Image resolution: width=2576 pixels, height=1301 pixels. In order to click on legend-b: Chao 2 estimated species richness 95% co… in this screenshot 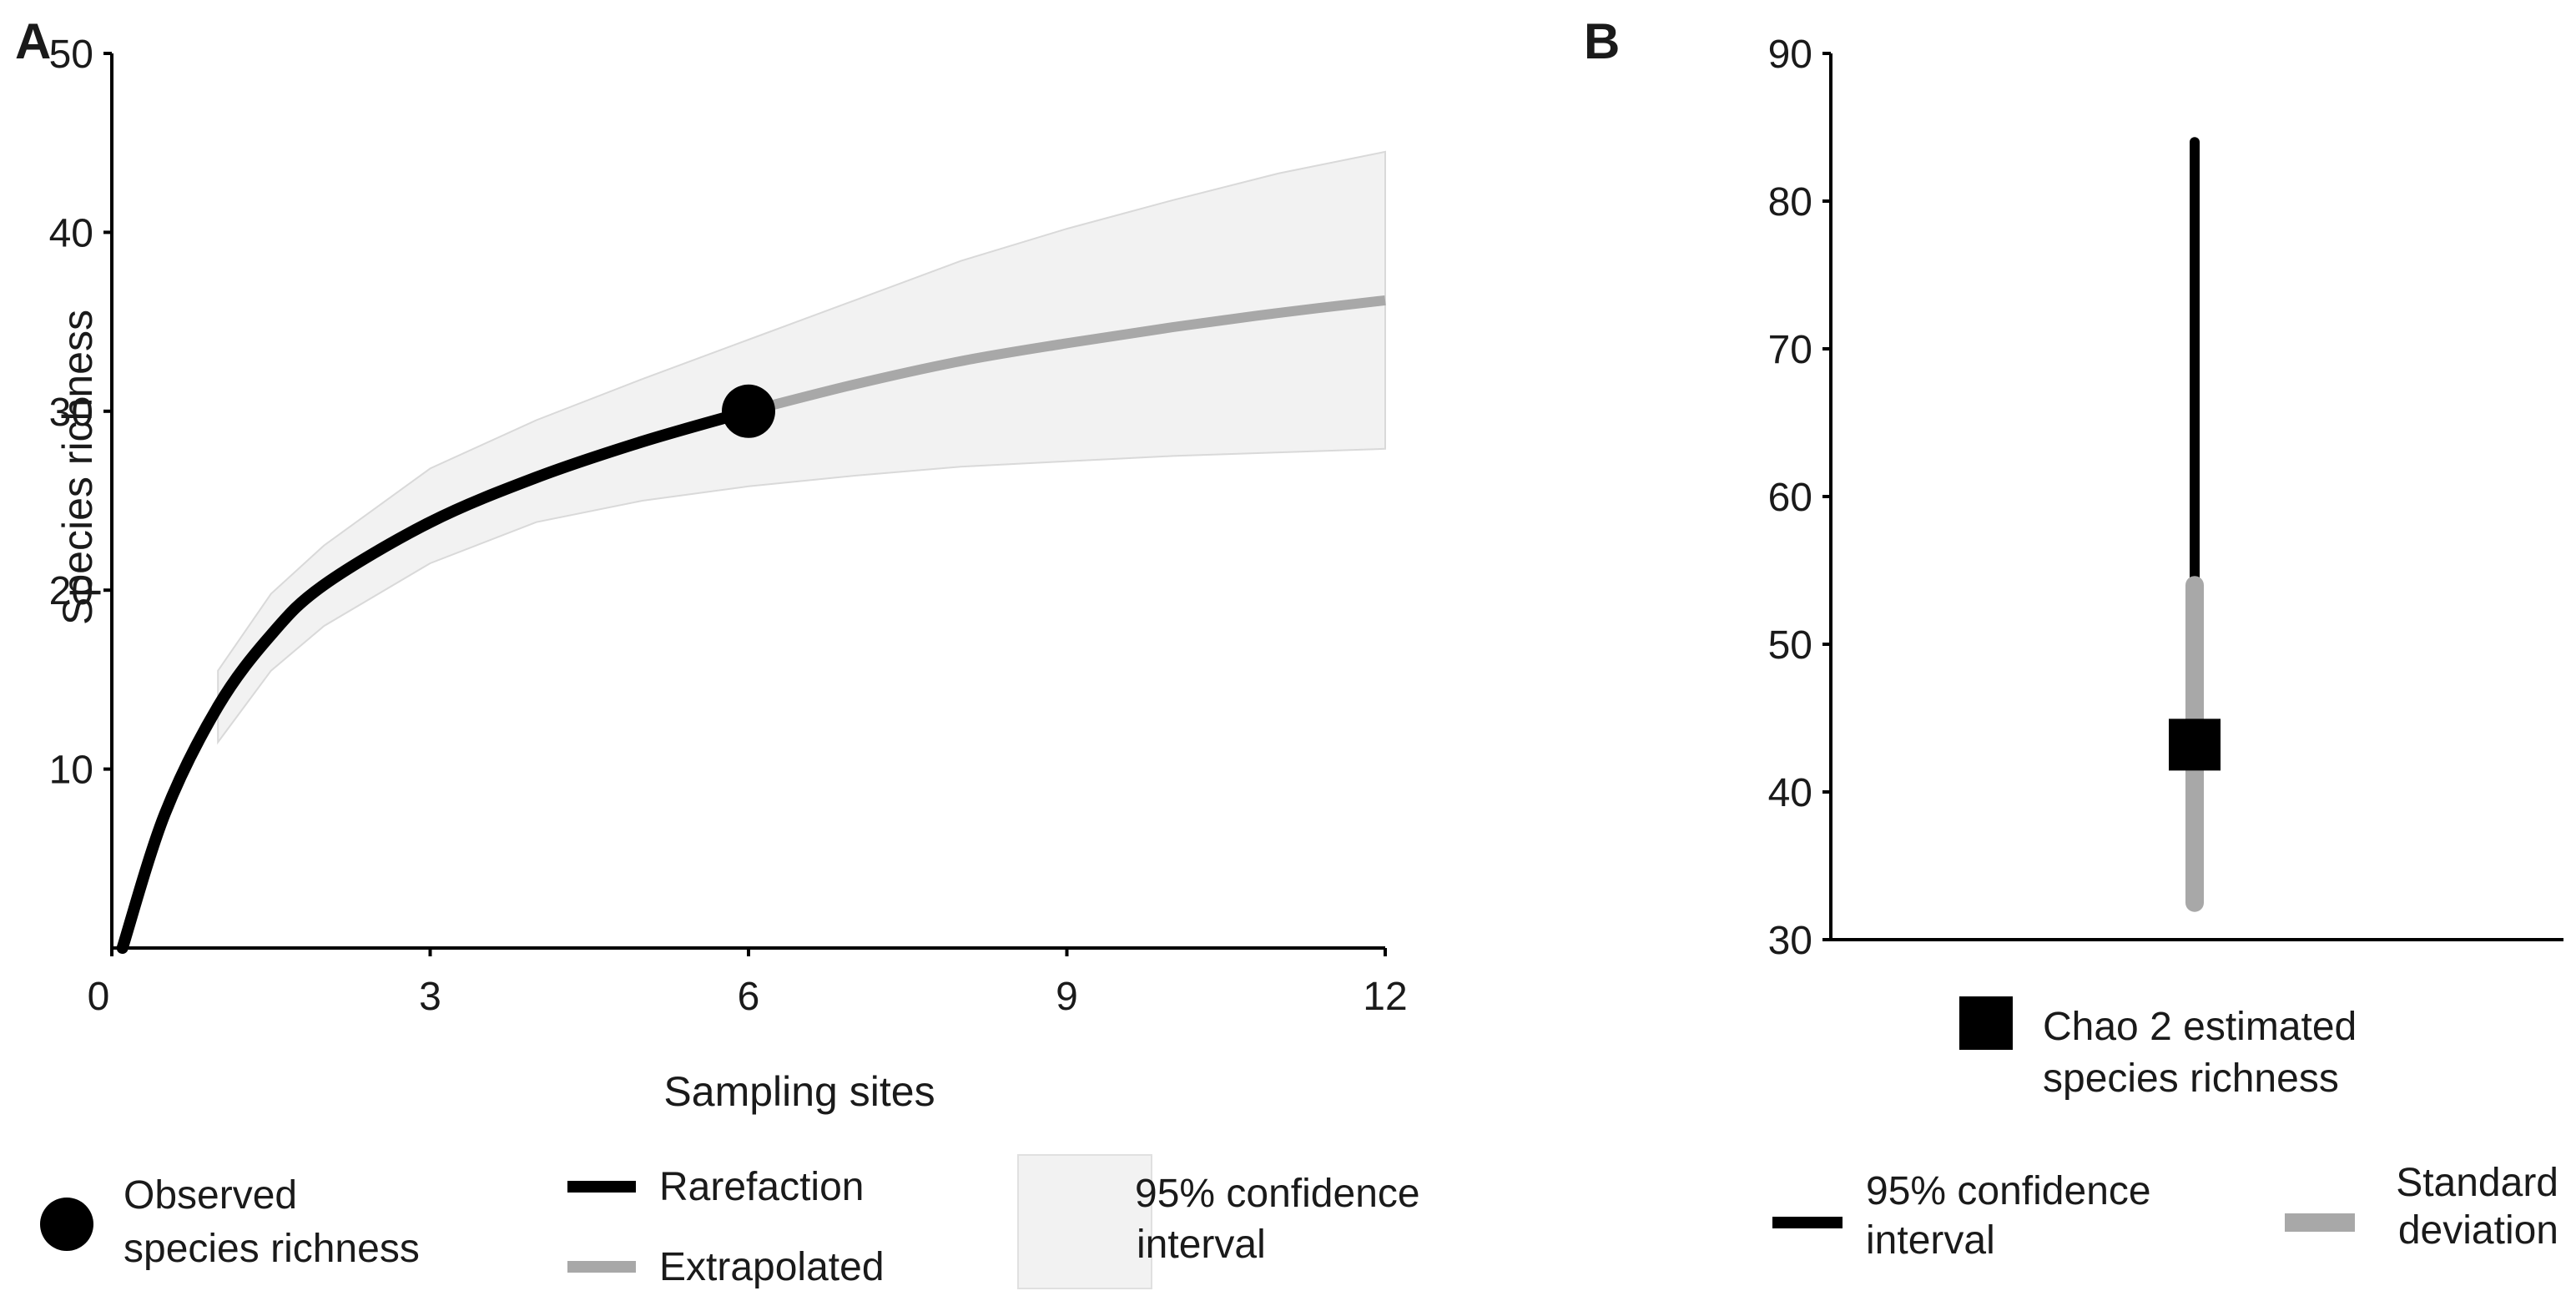, I will do `click(2165, 1129)`.